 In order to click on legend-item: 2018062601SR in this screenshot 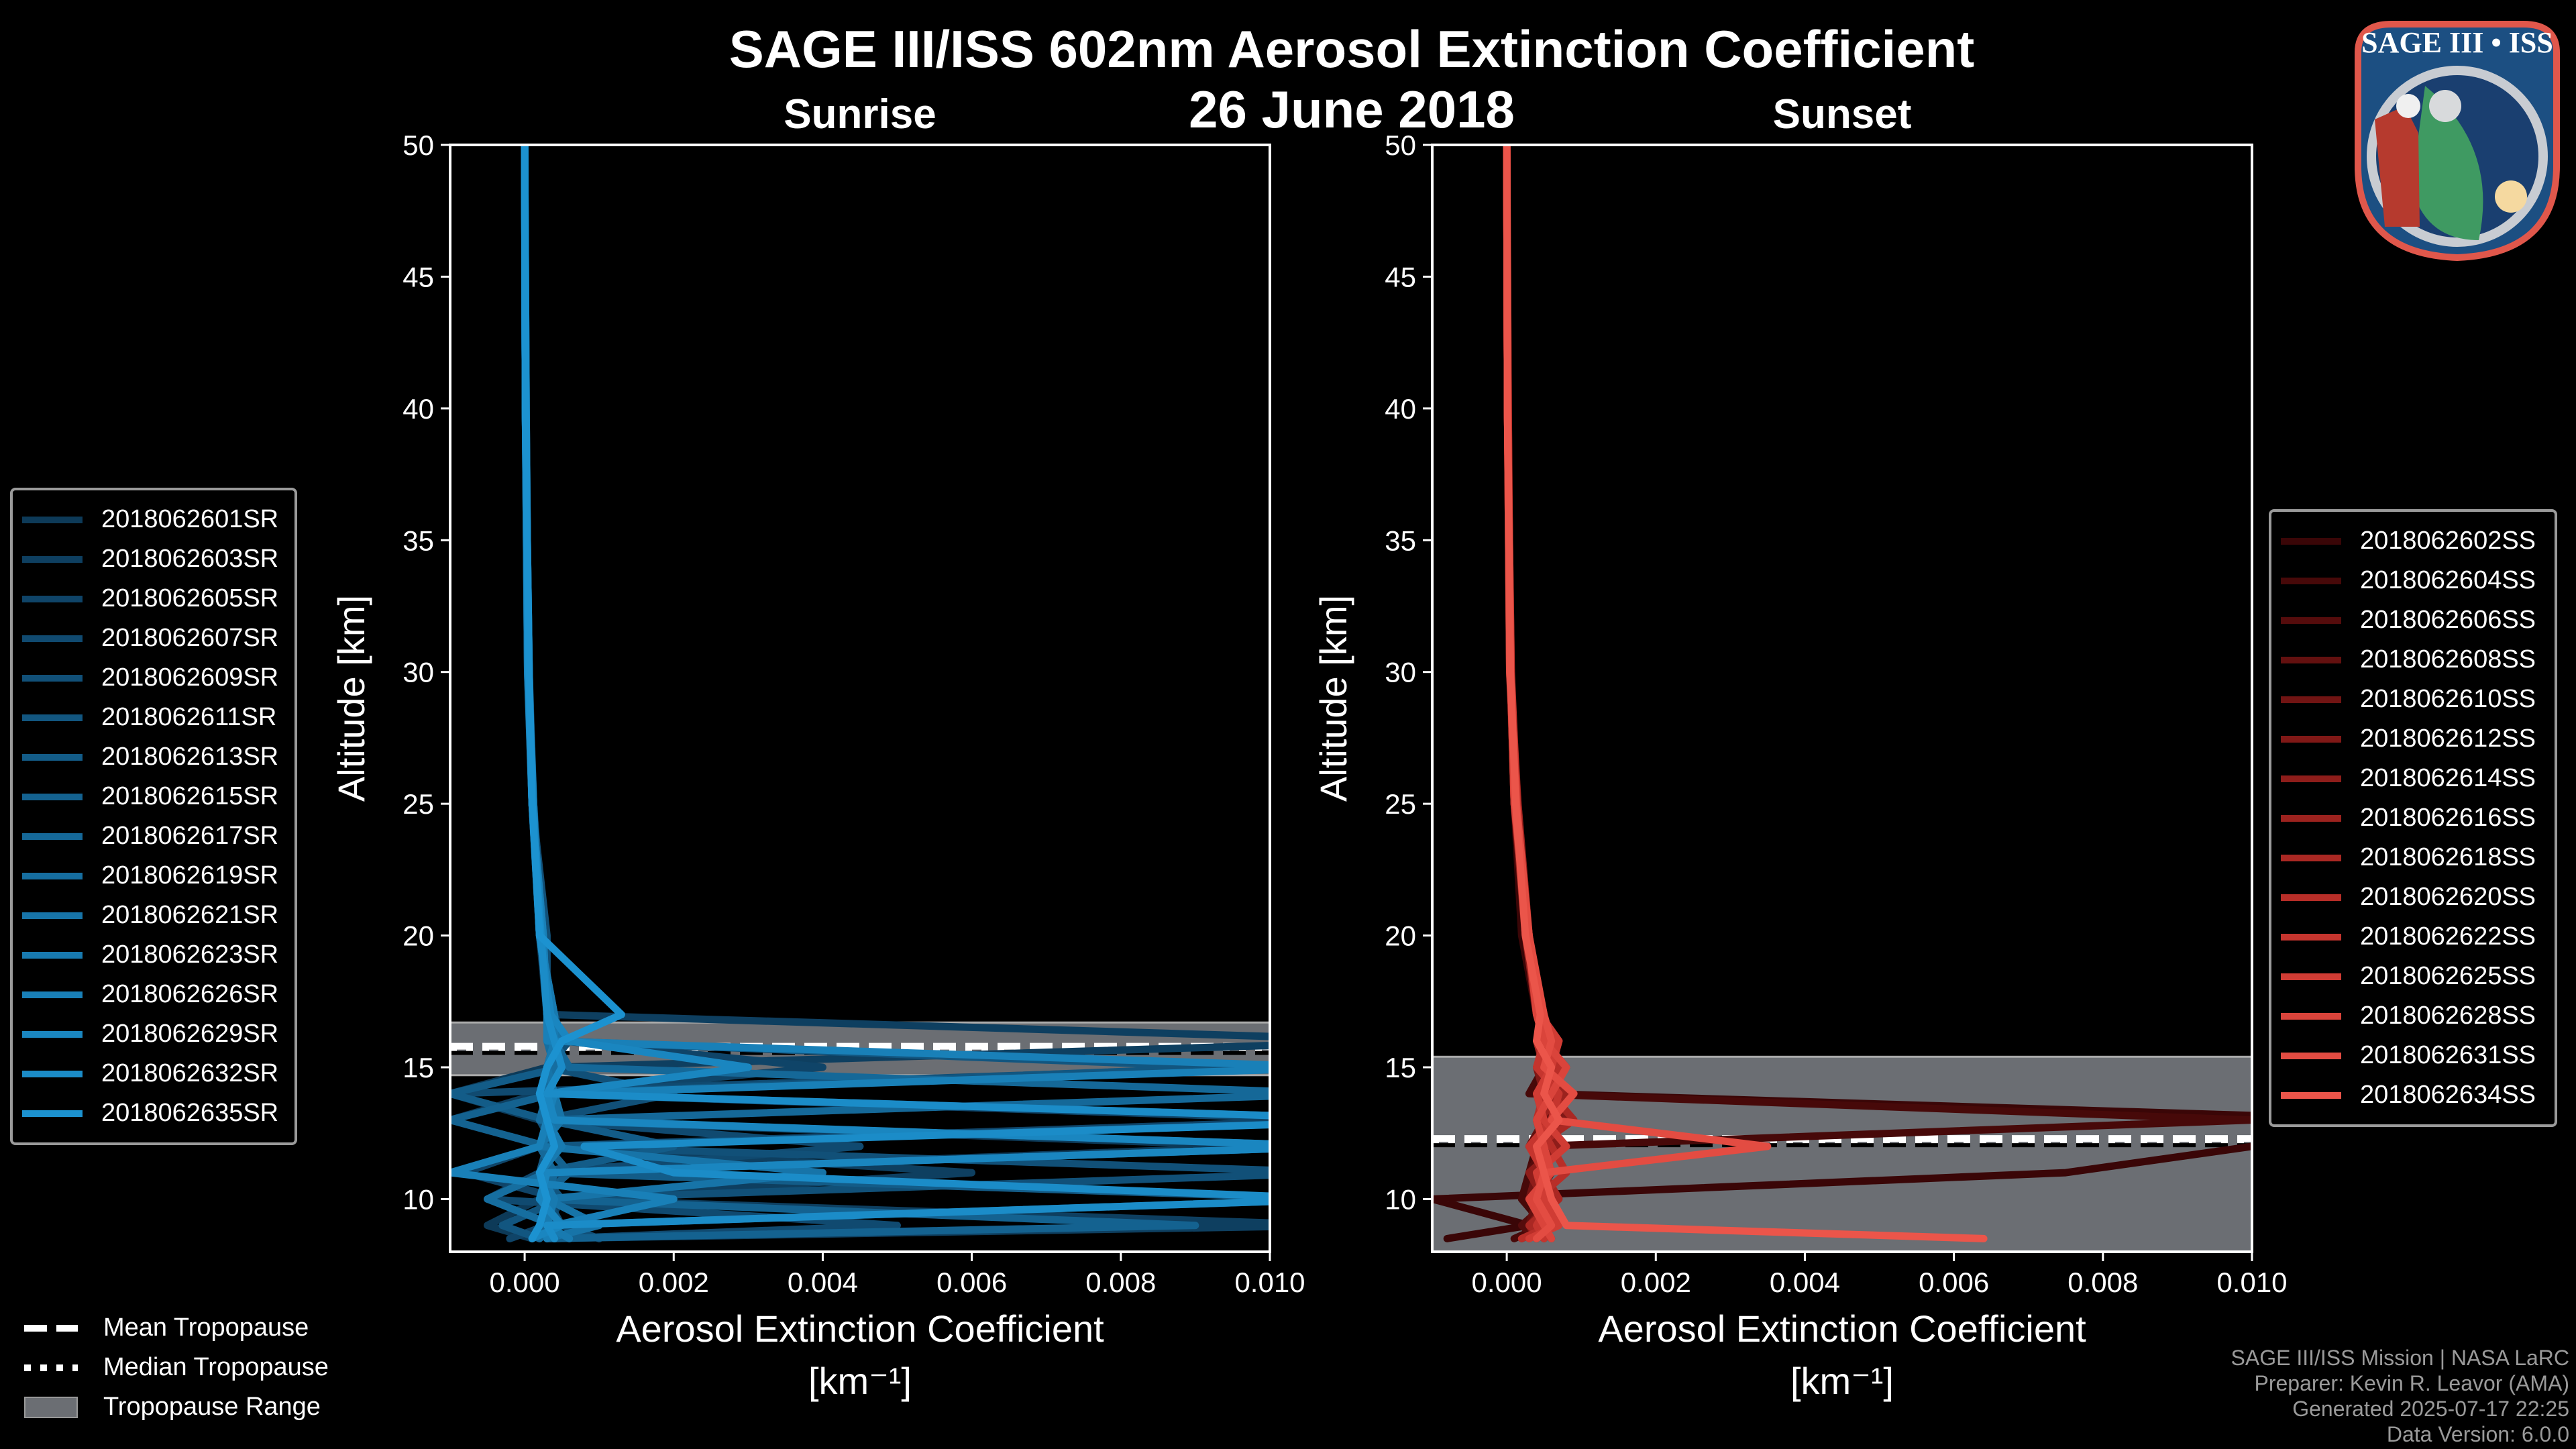, I will do `click(153, 519)`.